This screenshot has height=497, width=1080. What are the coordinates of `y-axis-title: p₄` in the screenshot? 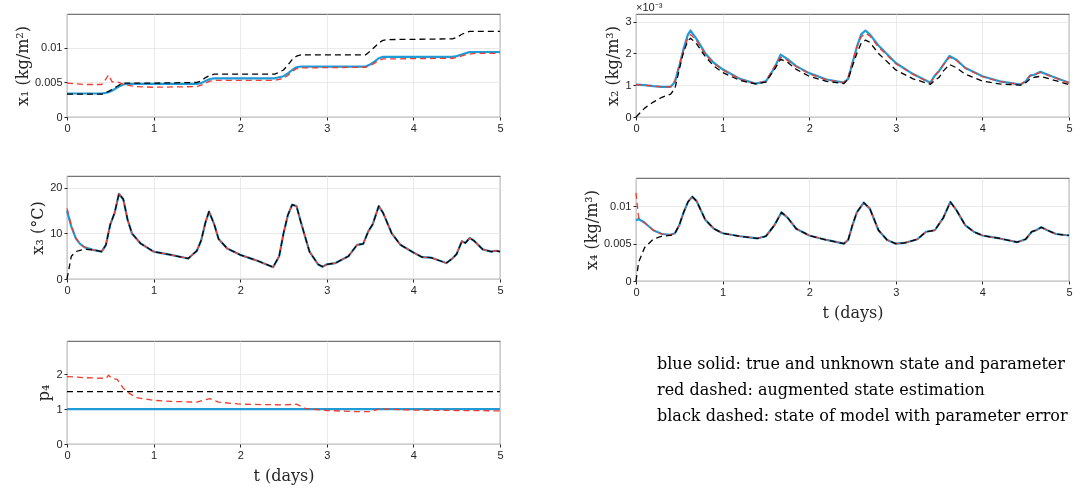 It's located at (44, 393).